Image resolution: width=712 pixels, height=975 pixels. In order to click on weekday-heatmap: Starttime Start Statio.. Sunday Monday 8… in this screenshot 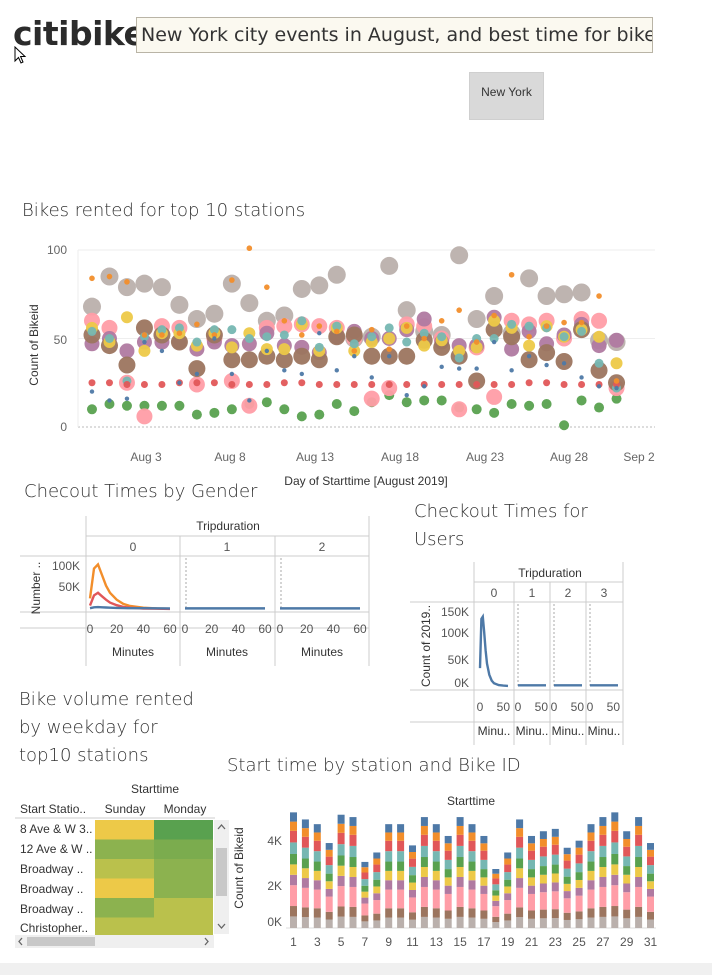, I will do `click(125, 865)`.